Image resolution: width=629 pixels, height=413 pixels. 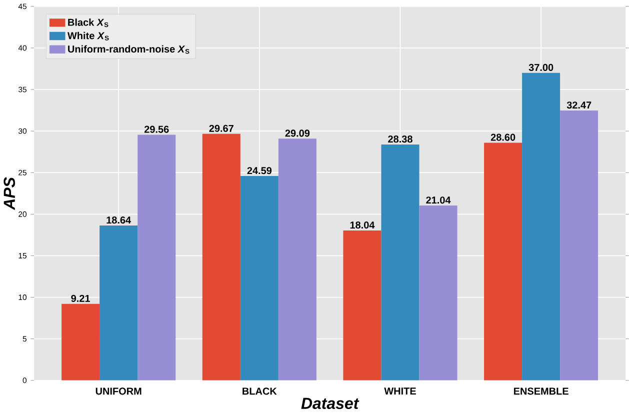 I want to click on x-tick-label: ENSEMBLE, so click(x=541, y=391).